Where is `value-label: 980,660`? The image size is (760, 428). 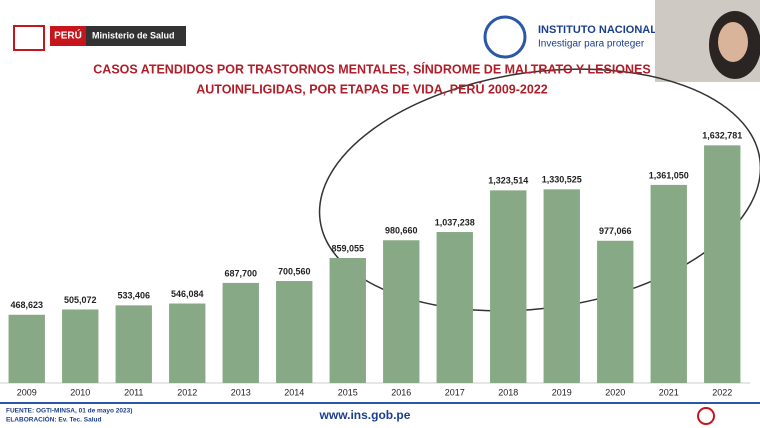
value-label: 980,660 is located at coordinates (401, 231).